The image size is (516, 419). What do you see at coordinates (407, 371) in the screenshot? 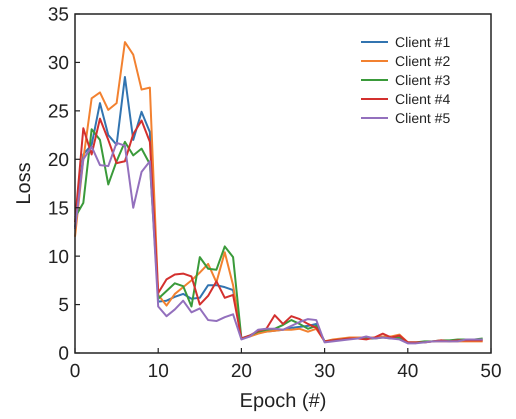
I see `x-tick-label: 40` at bounding box center [407, 371].